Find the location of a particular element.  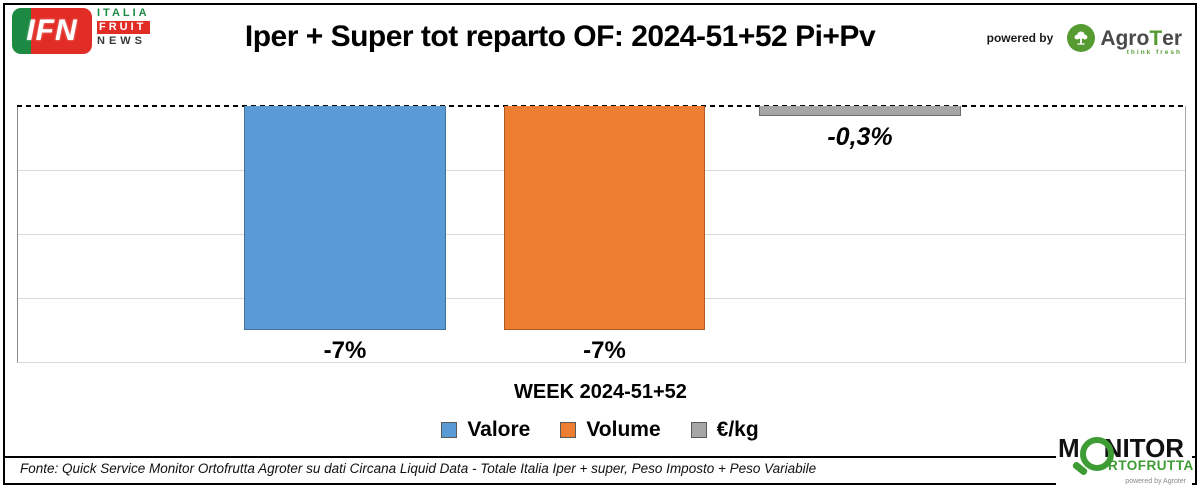

agroter-logo: AgroTer think fresh is located at coordinates (1124, 40).